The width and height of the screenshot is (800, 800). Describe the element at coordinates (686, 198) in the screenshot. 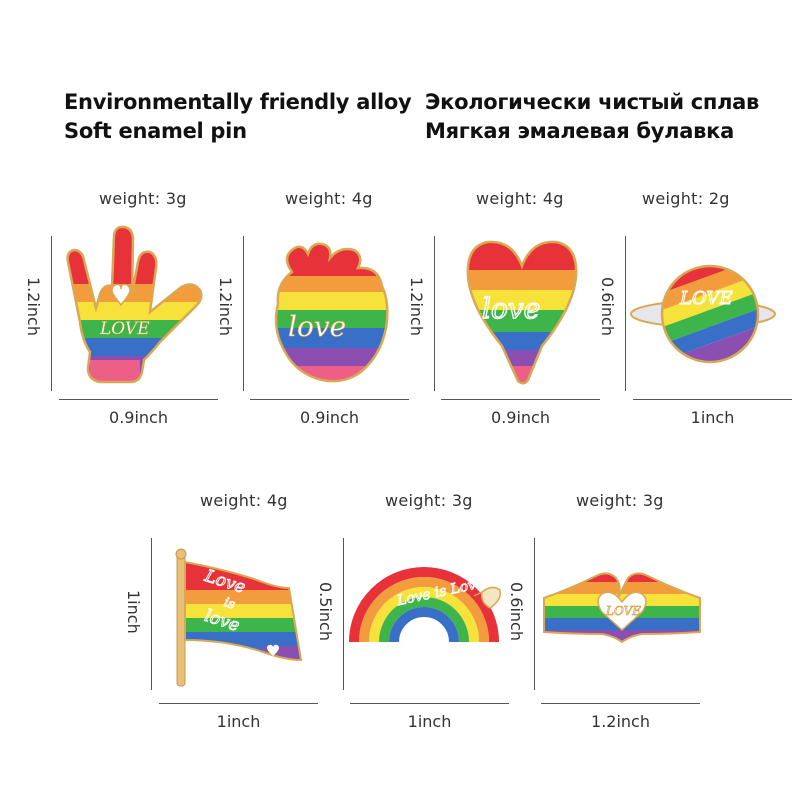

I see `weight-label: weight: 2g` at that location.